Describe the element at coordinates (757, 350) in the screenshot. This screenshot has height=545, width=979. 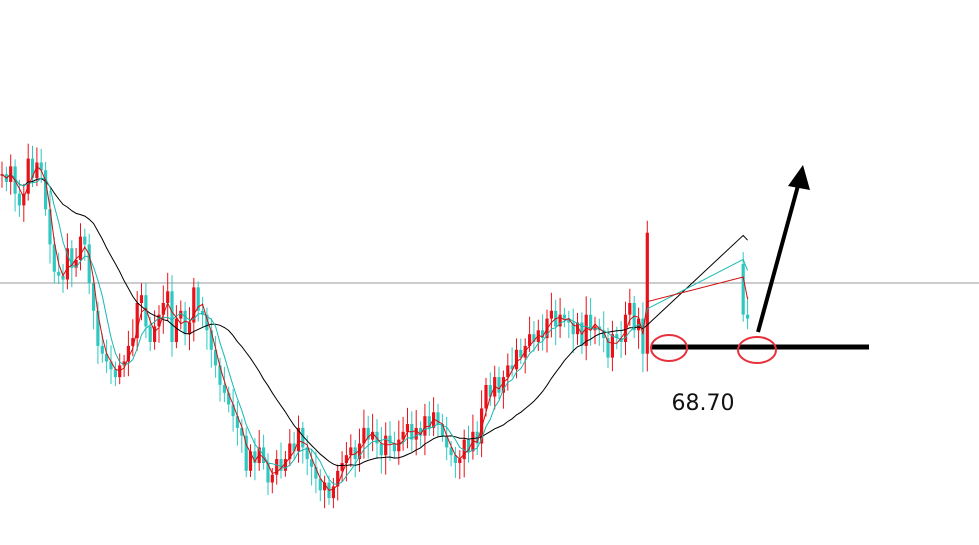
I see `support-marker-right` at that location.